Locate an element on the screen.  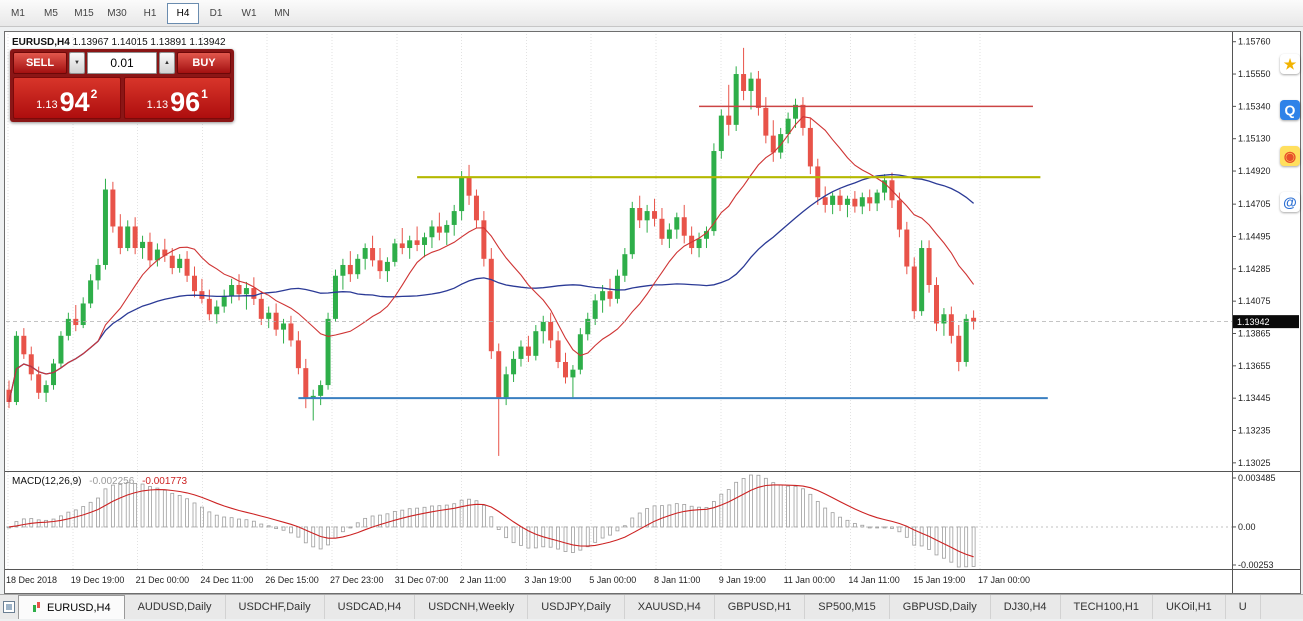
chart-tab-tech100-h1: TECH100,H1 is located at coordinates (1107, 607).